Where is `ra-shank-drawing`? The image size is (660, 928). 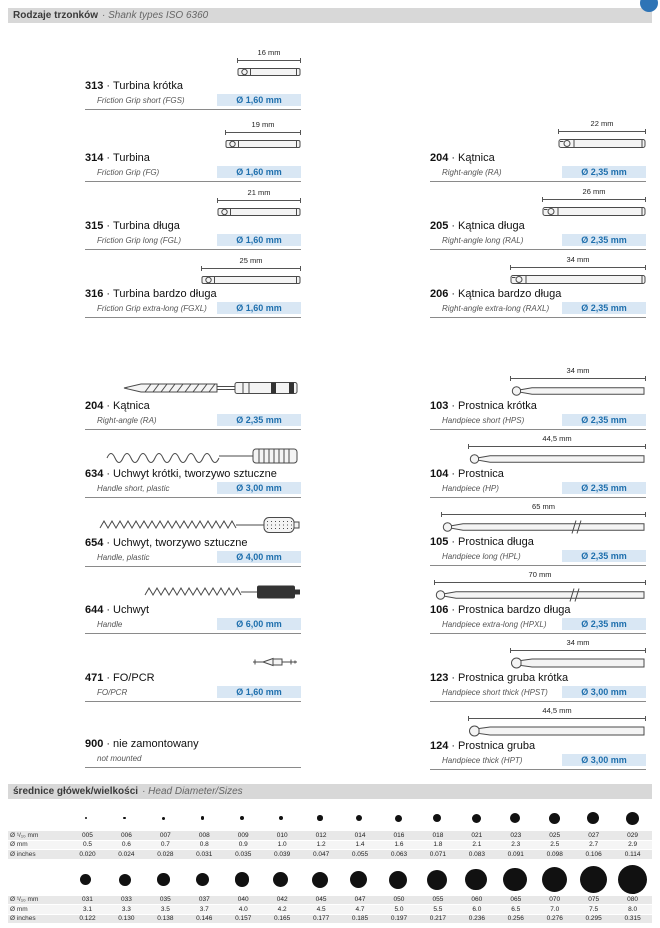 ra-shank-drawing is located at coordinates (578, 279).